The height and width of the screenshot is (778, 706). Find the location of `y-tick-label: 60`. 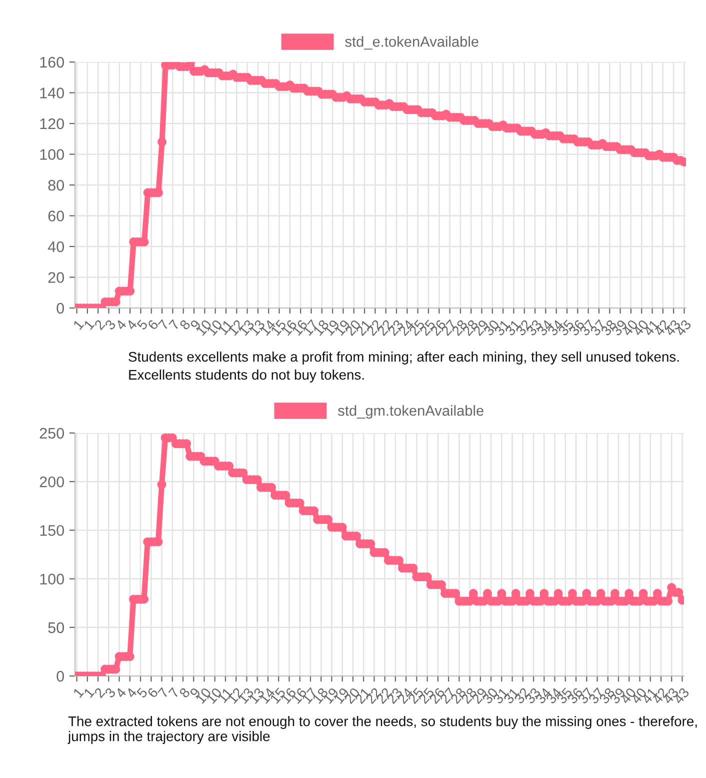

y-tick-label: 60 is located at coordinates (56, 216).